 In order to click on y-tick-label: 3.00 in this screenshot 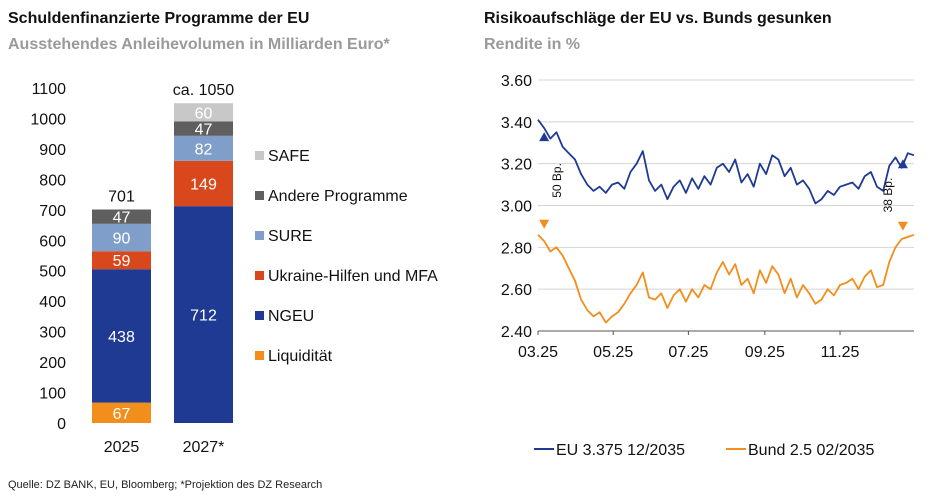, I will do `click(516, 207)`.